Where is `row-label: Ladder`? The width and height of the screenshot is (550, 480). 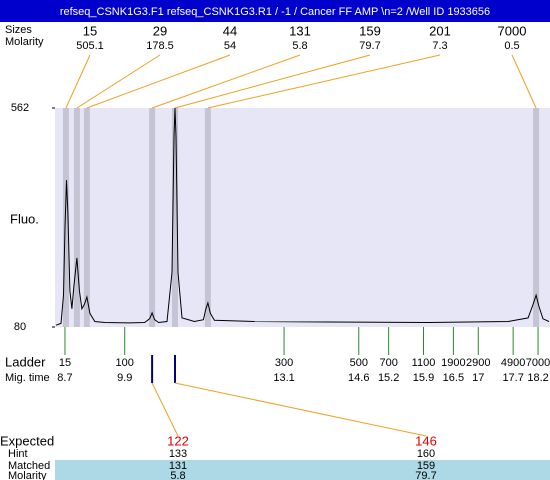
row-label: Ladder is located at coordinates (25, 361).